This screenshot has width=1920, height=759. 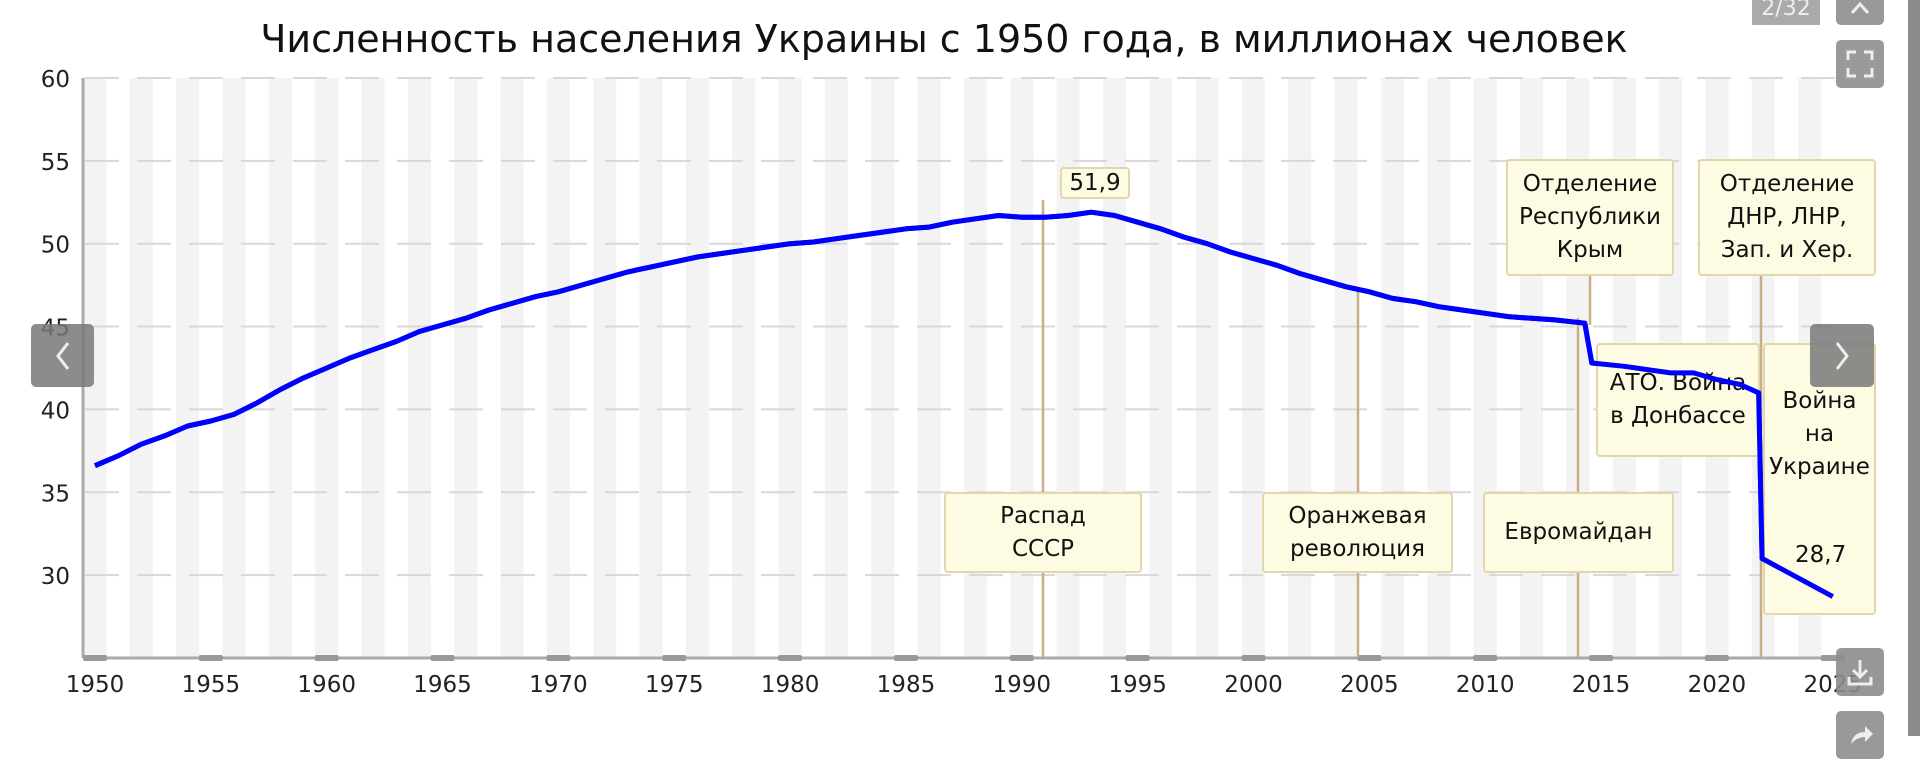 I want to click on annotation-text: Зап. и Хер., so click(x=1787, y=250).